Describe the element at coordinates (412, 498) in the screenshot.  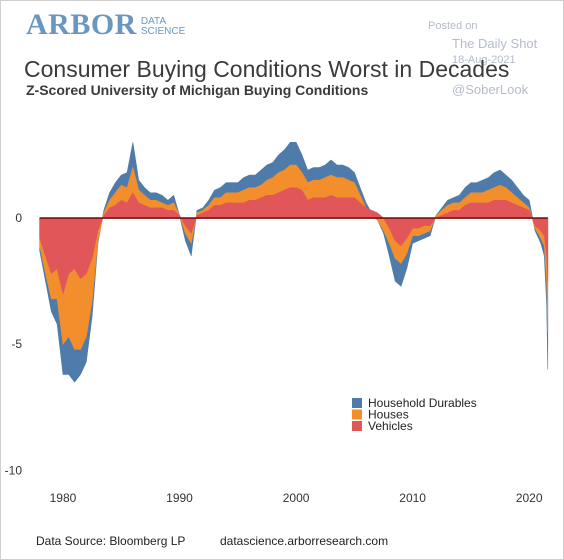
I see `x-tick-label: 2010` at that location.